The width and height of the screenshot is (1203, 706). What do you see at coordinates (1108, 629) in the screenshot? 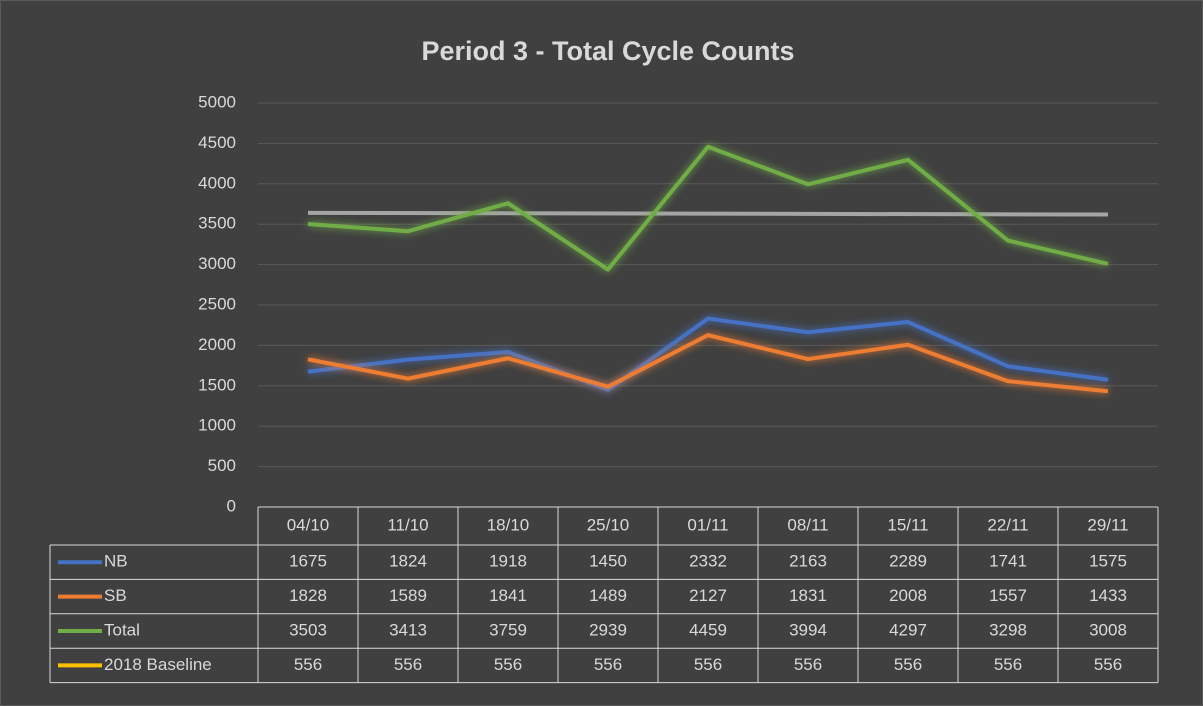
I see `table-value: 3008` at bounding box center [1108, 629].